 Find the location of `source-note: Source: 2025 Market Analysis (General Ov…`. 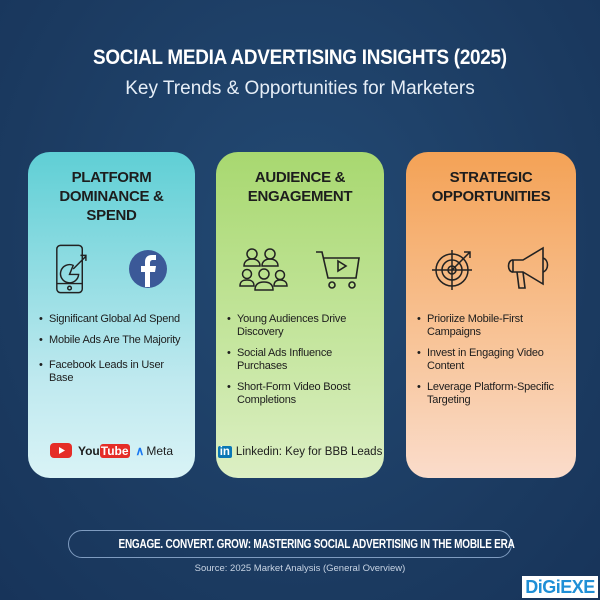

source-note: Source: 2025 Market Analysis (General Ov… is located at coordinates (300, 568).